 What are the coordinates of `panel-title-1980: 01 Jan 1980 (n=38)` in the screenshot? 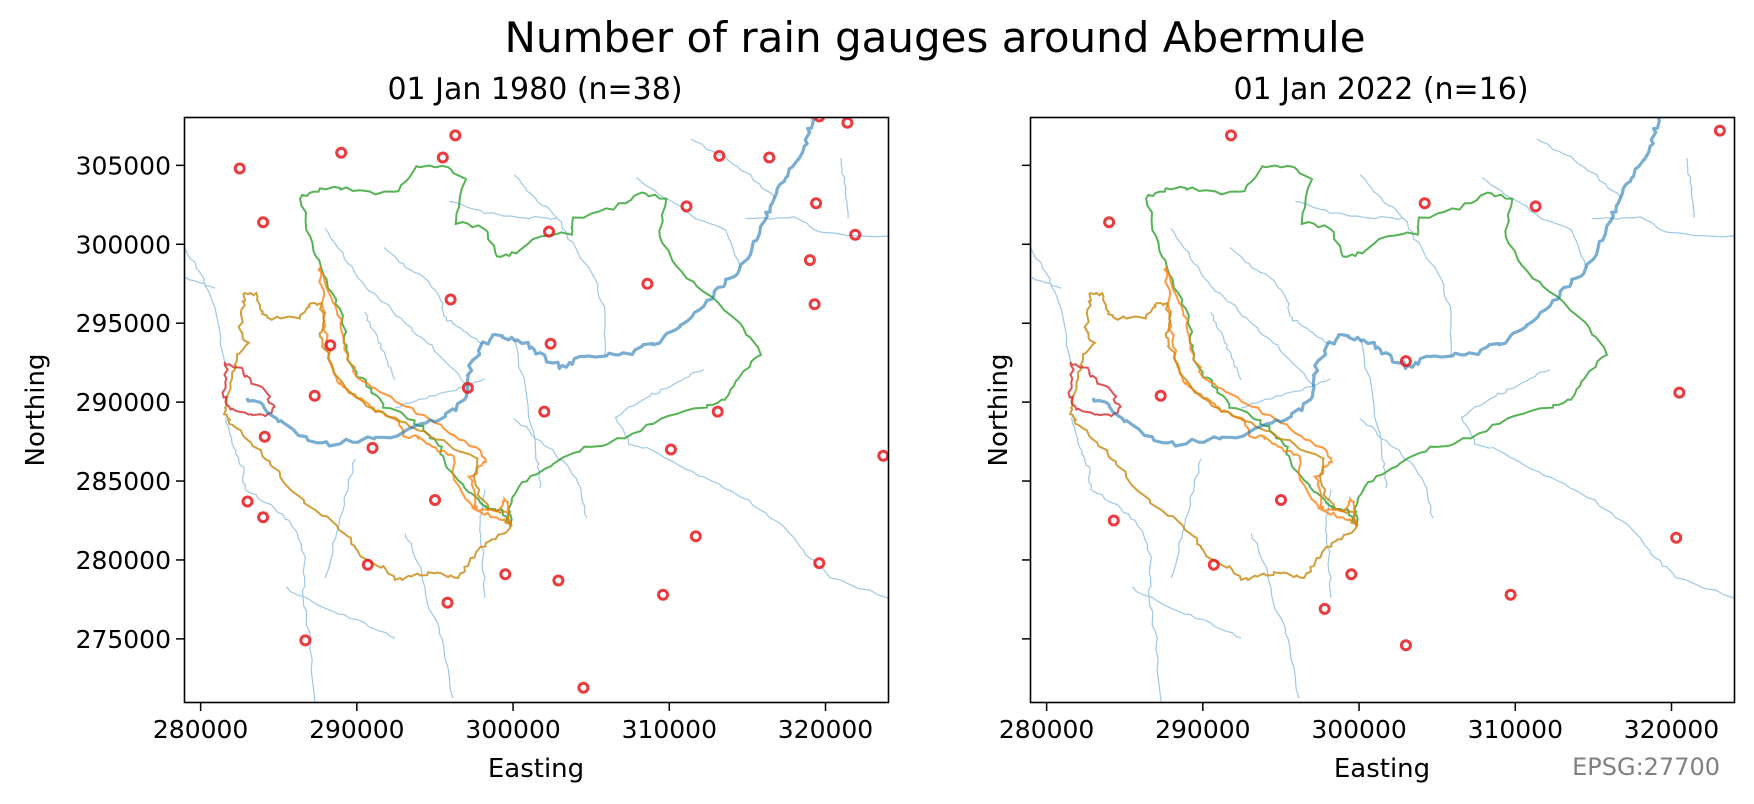 It's located at (534, 89).